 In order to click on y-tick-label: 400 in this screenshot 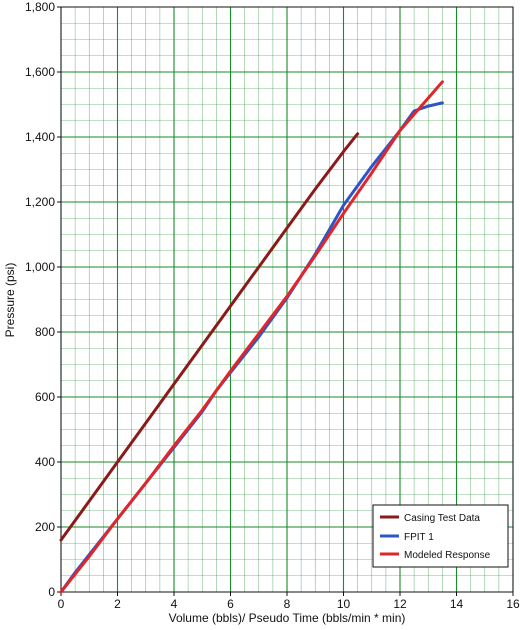, I will do `click(45, 462)`.